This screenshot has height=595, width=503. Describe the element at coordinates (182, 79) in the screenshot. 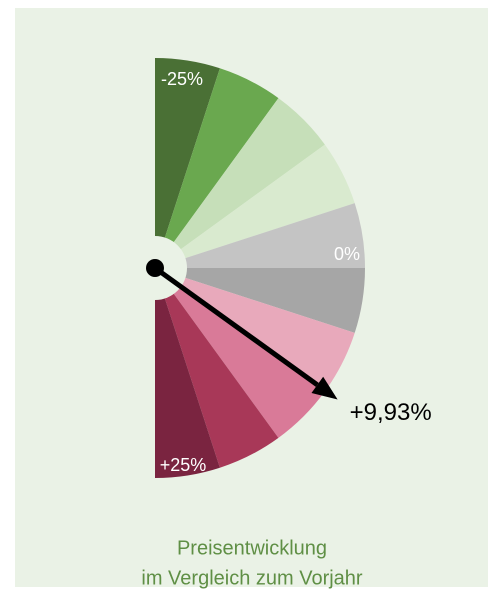

I see `tick-label: -25%` at that location.